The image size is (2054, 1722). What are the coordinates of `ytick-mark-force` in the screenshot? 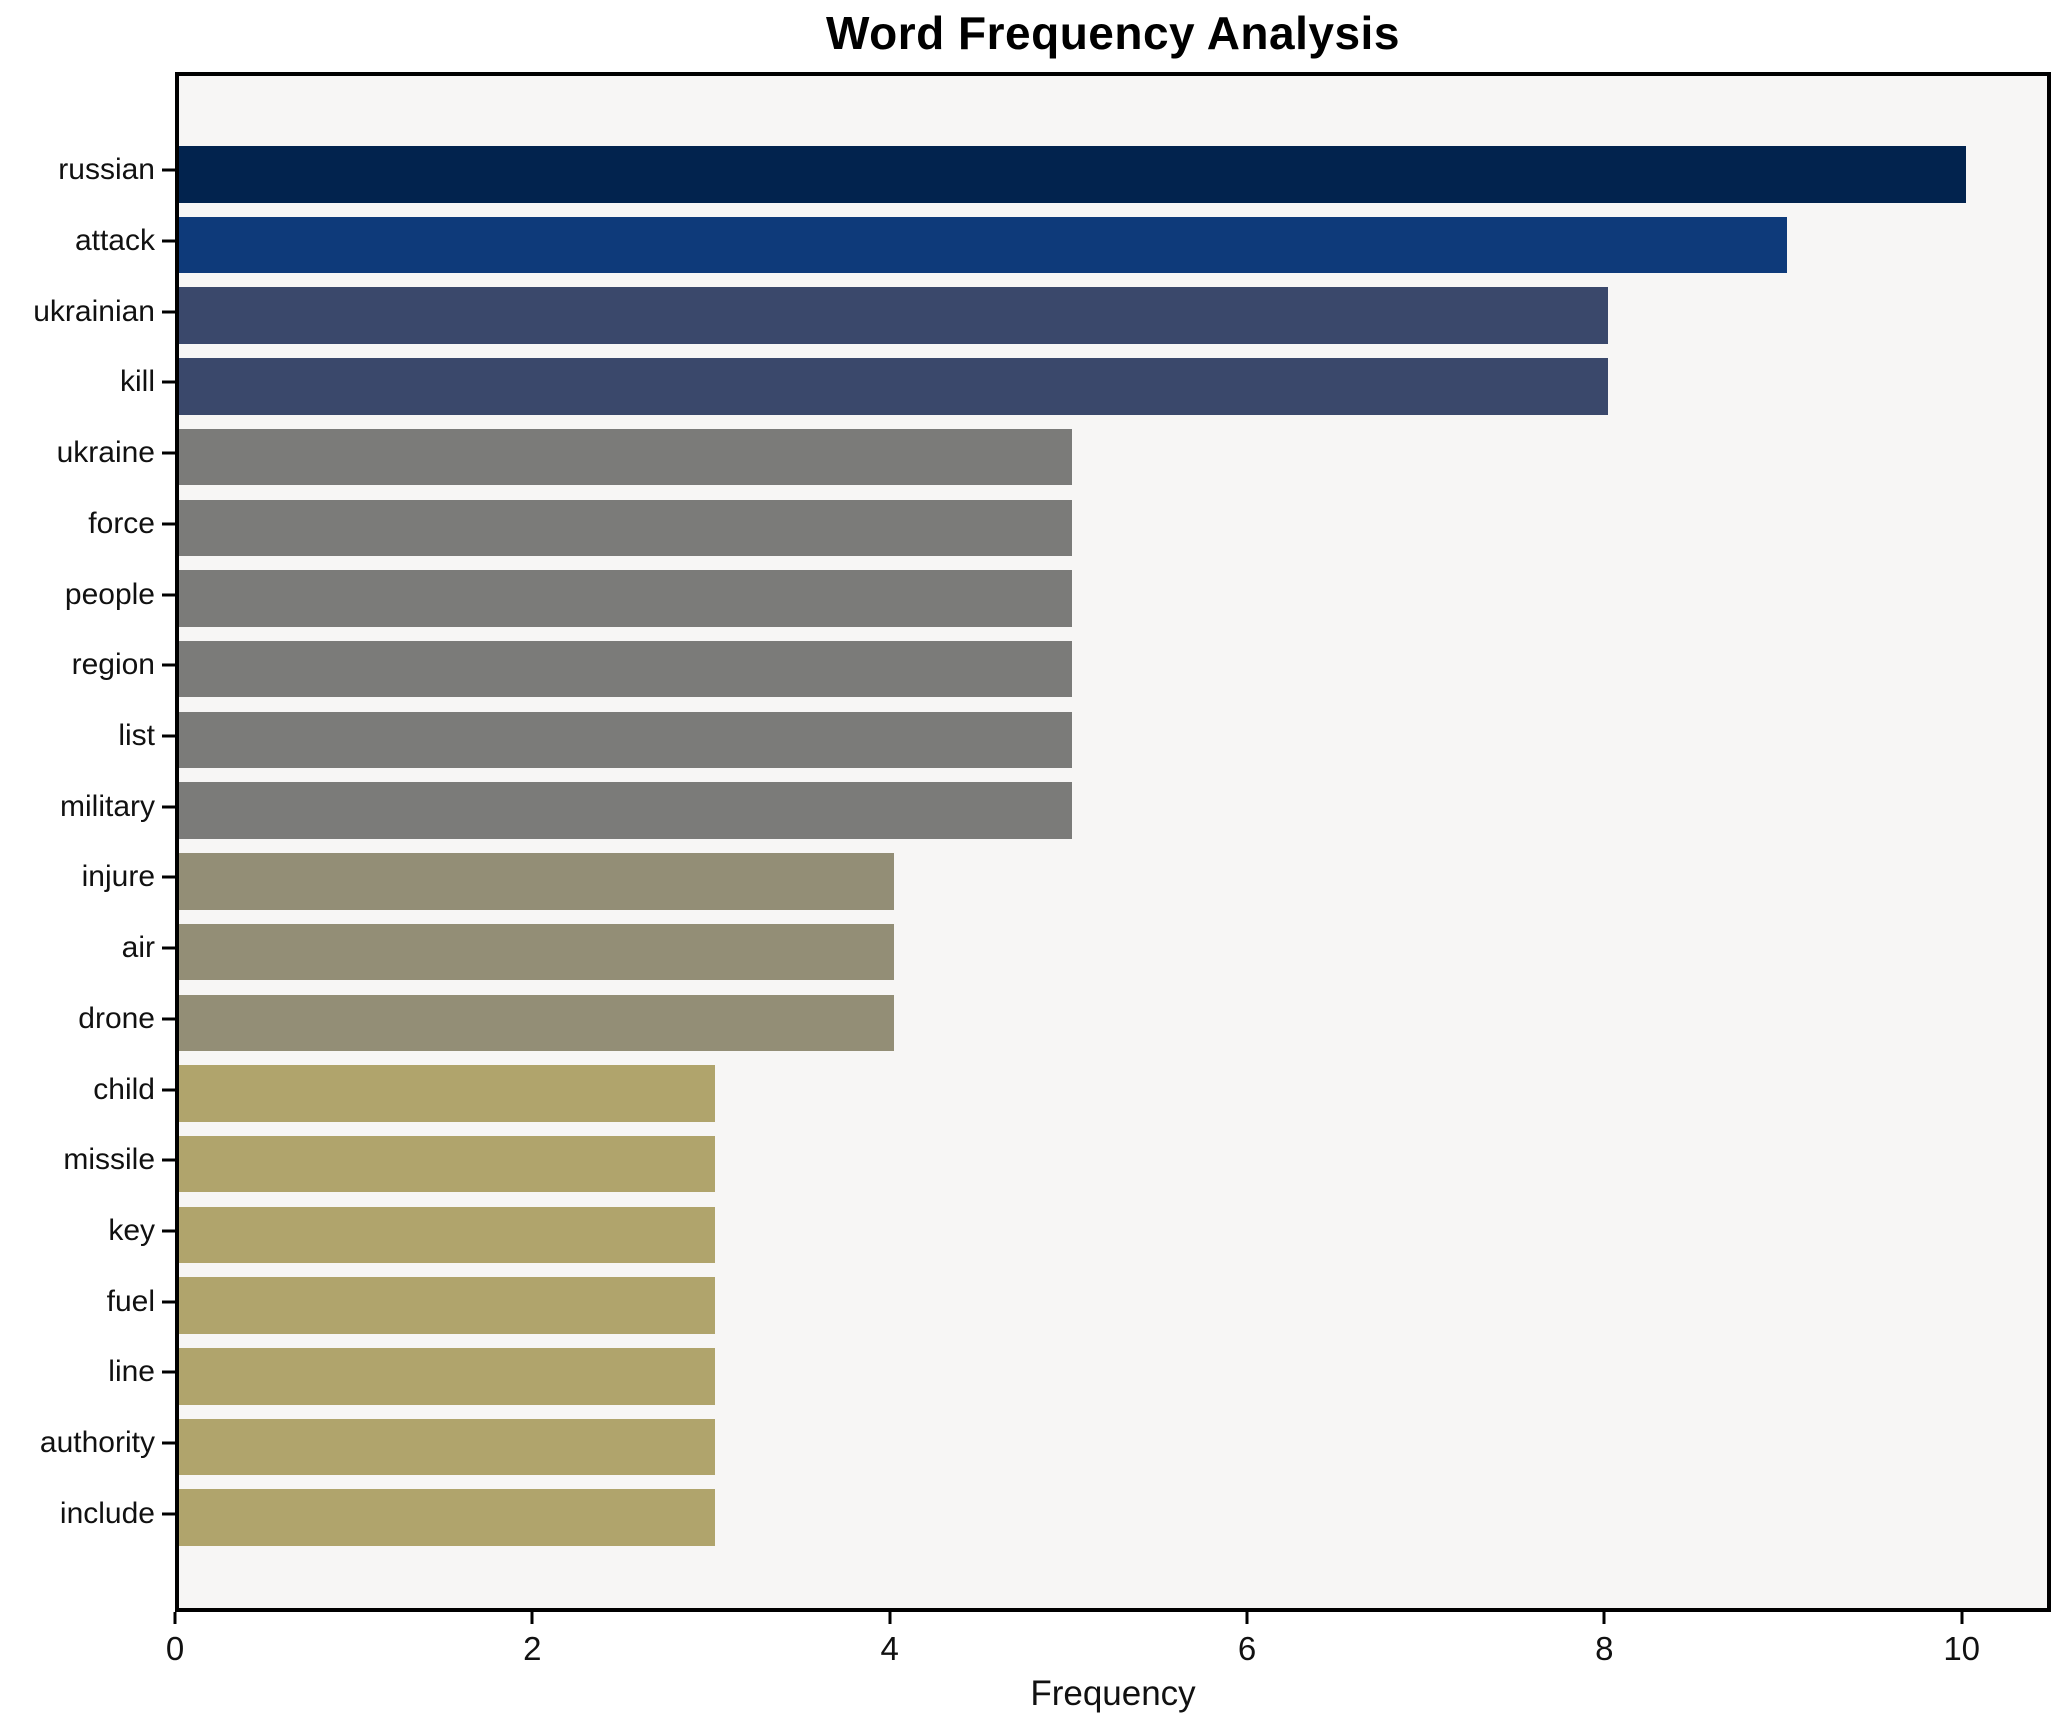 It's located at (168, 524).